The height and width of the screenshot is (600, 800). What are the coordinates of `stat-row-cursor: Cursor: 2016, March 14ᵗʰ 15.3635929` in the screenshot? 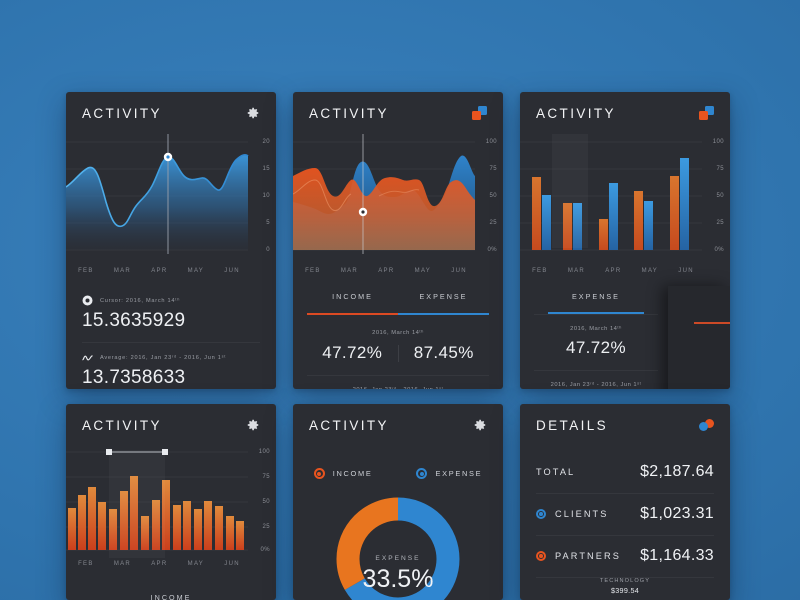 It's located at (171, 314).